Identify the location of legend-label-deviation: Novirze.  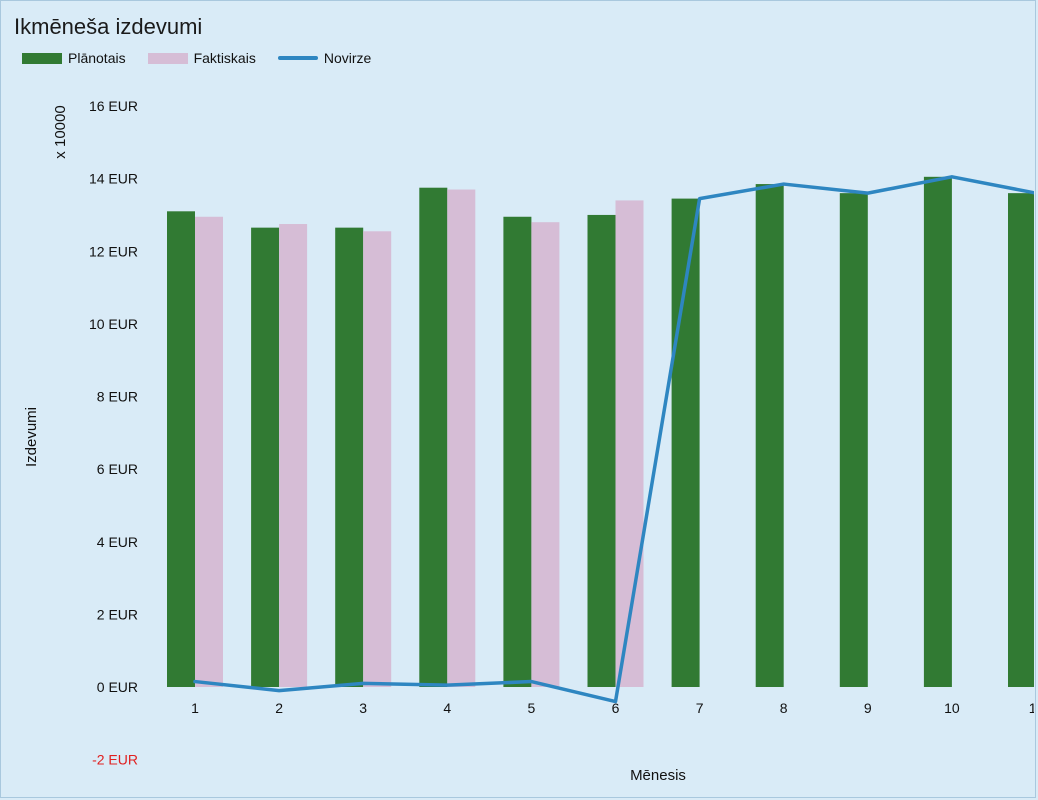
(347, 58).